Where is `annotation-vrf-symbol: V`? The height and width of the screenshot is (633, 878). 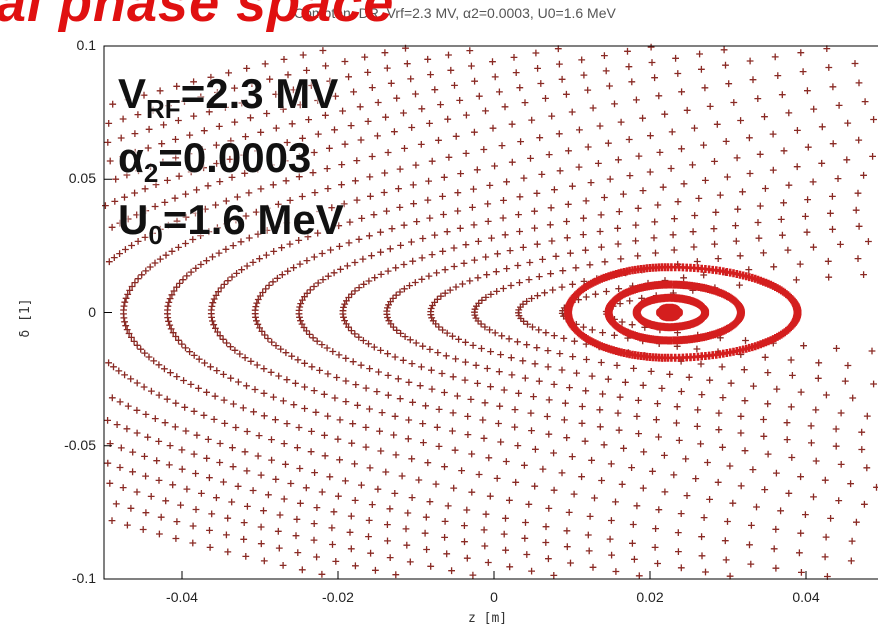
annotation-vrf-symbol: V is located at coordinates (132, 93).